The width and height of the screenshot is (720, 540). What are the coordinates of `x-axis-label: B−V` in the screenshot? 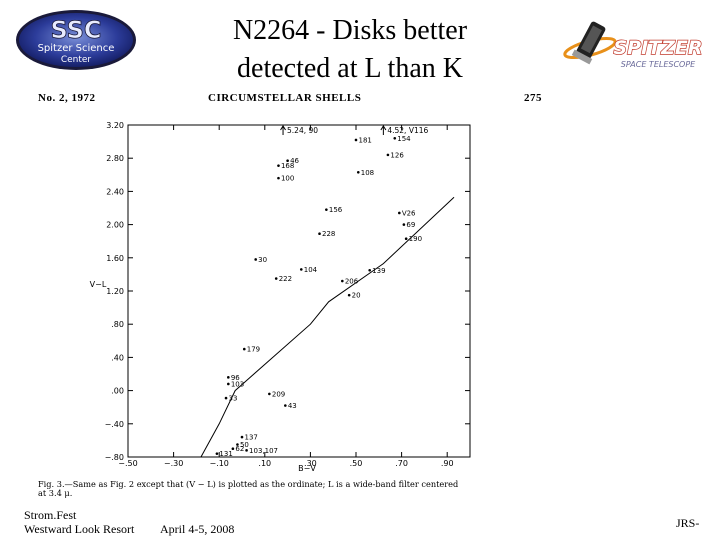 It's located at (307, 468).